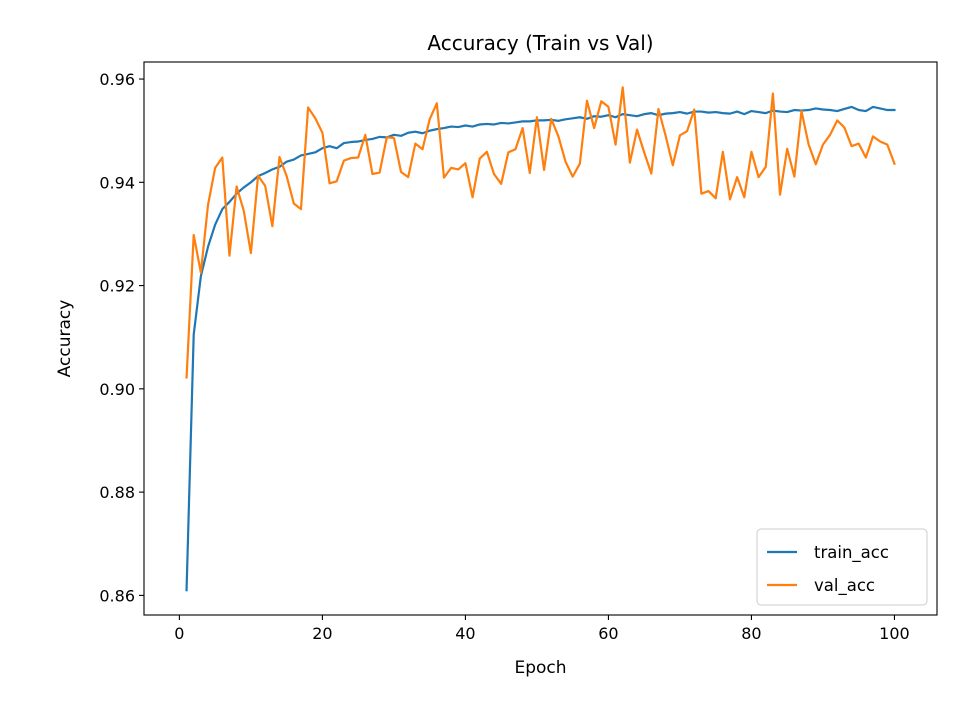  I want to click on x-tick-label: 40, so click(465, 633).